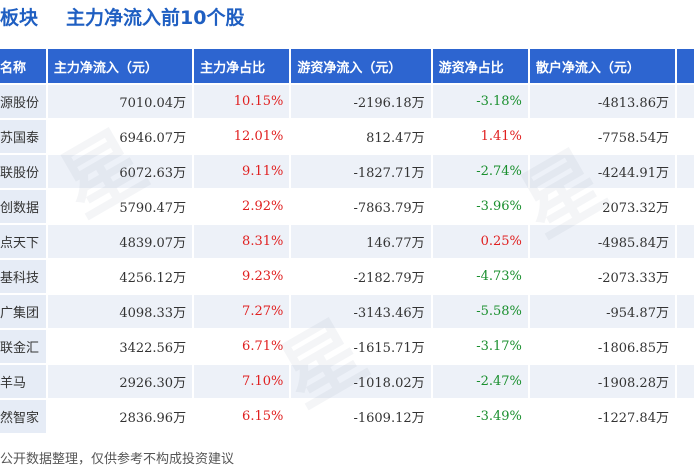  I want to click on table-row: 创数据 5790.47万 2.92% -7863.79万 -3.96% 2073.32万, so click(347, 205).